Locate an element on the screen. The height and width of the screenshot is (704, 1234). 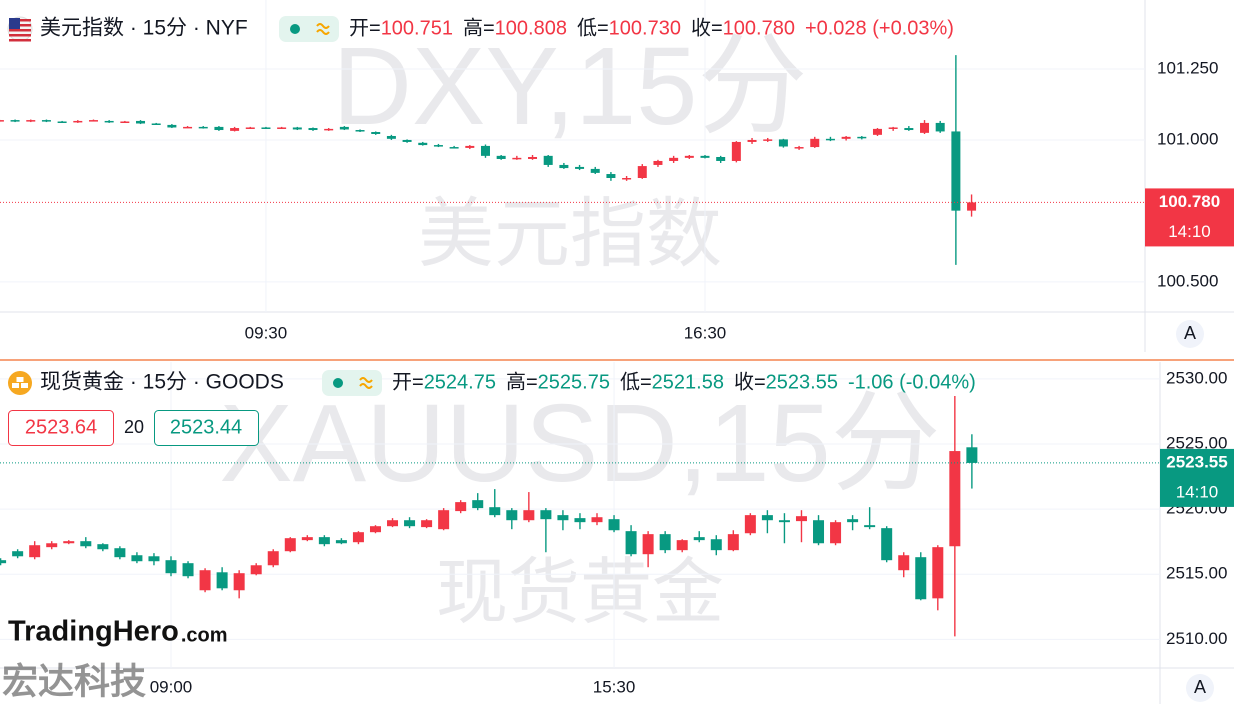
stat-value: 100.808 is located at coordinates (531, 28).